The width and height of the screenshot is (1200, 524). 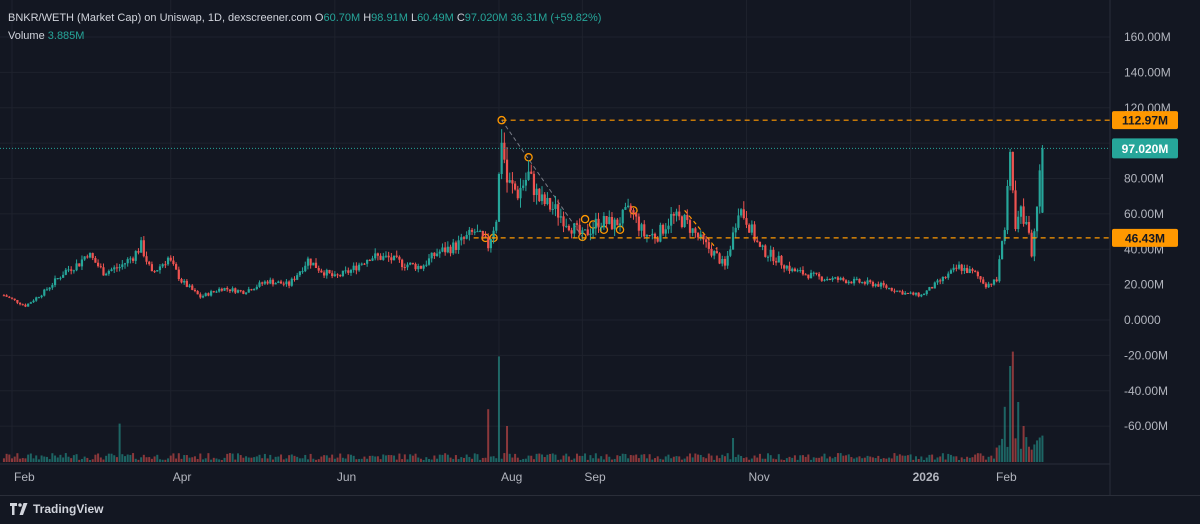 I want to click on close-label: C, so click(x=460, y=18).